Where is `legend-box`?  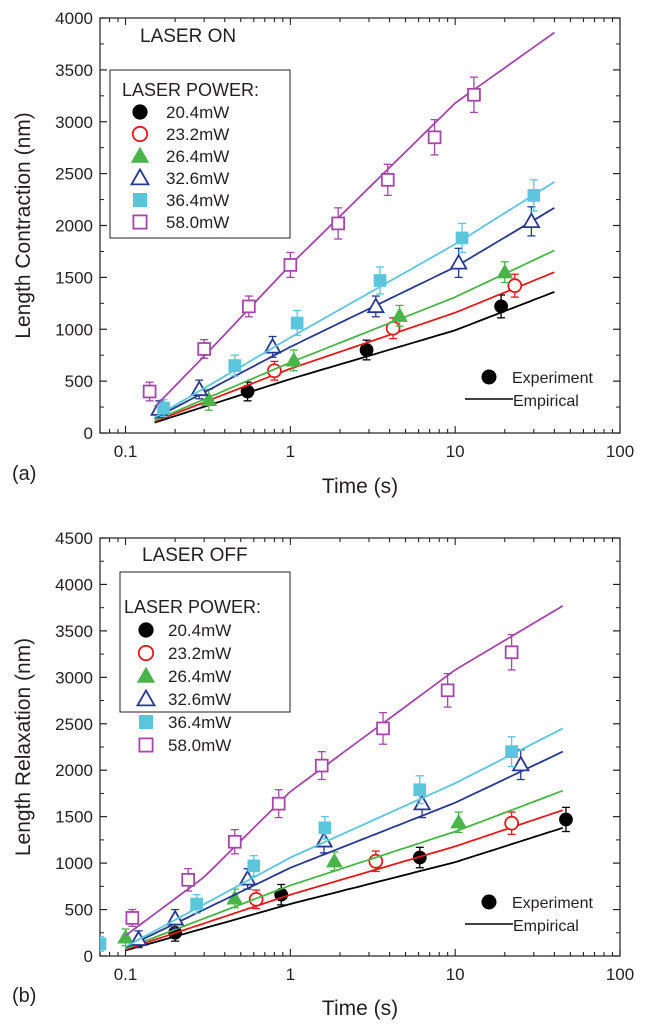 legend-box is located at coordinates (205, 642).